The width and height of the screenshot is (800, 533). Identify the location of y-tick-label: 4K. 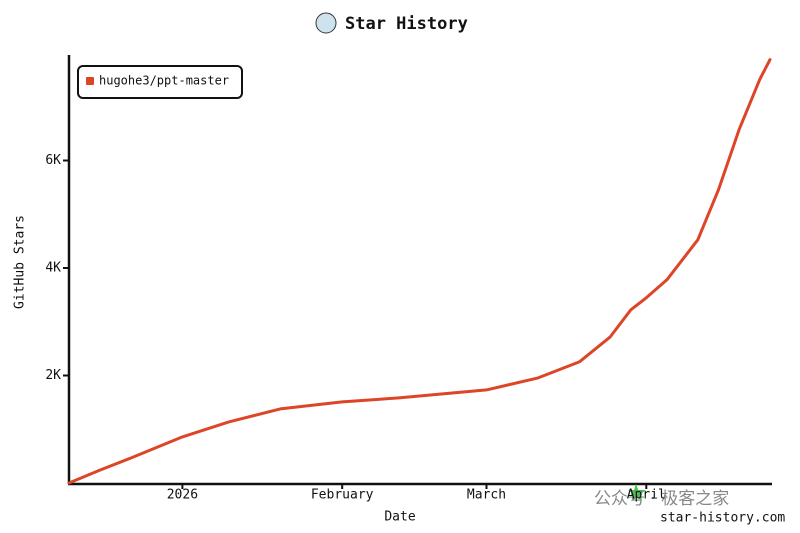
(53, 268).